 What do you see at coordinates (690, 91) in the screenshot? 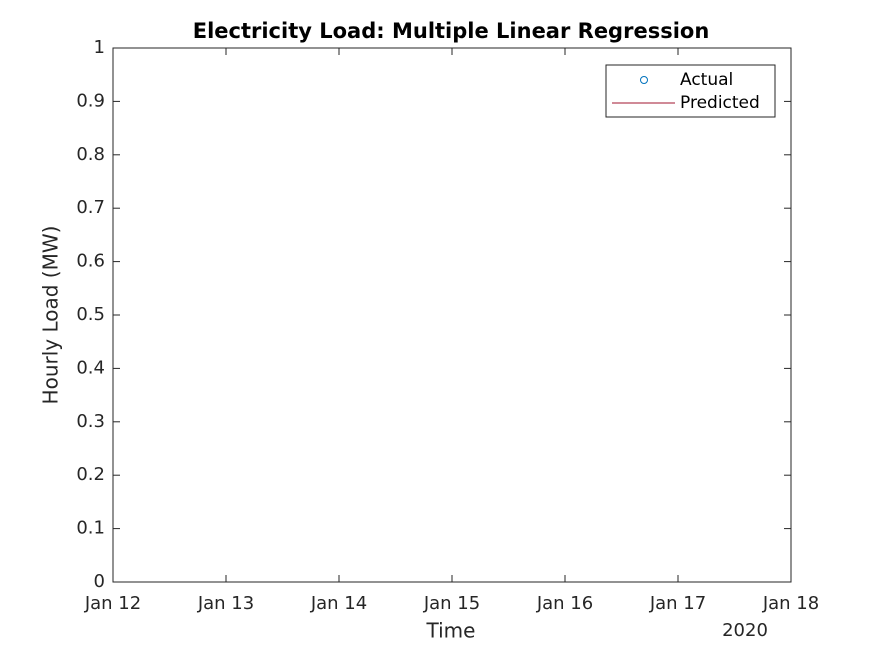
I see `legend-box` at bounding box center [690, 91].